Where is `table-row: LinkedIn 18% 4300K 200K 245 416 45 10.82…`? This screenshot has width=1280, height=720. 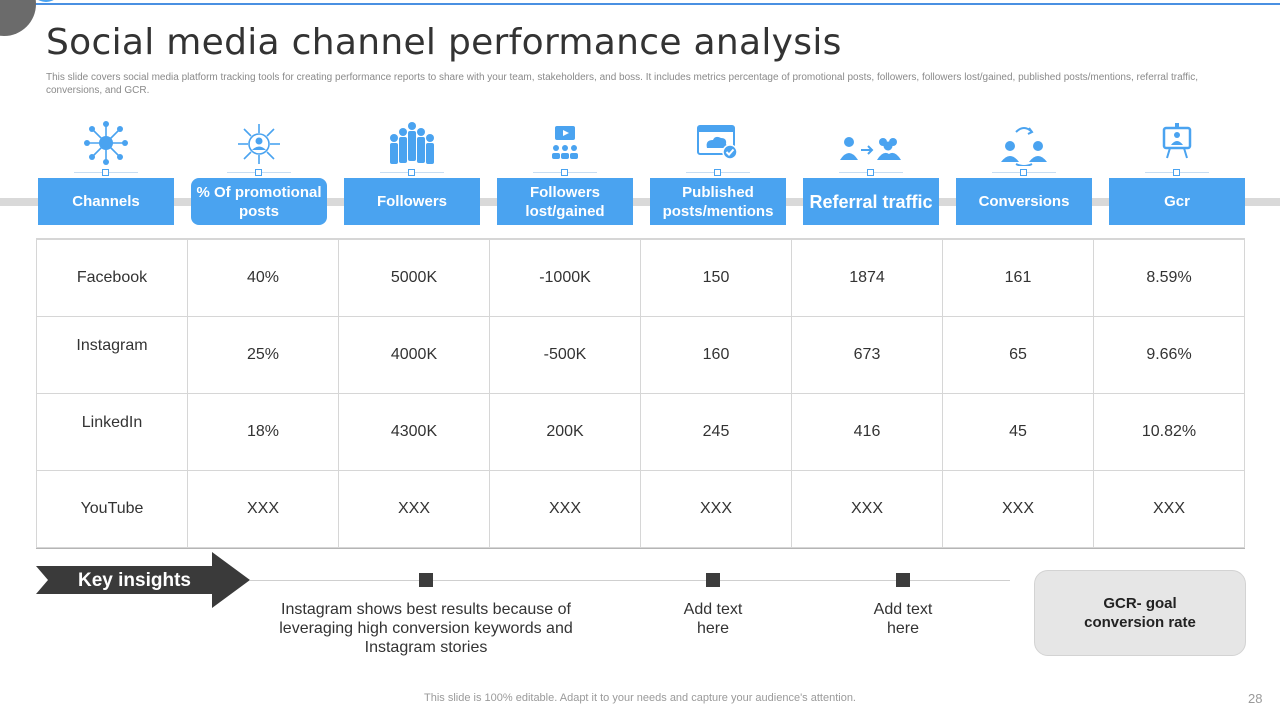
table-row: LinkedIn 18% 4300K 200K 245 416 45 10.82… is located at coordinates (640, 432).